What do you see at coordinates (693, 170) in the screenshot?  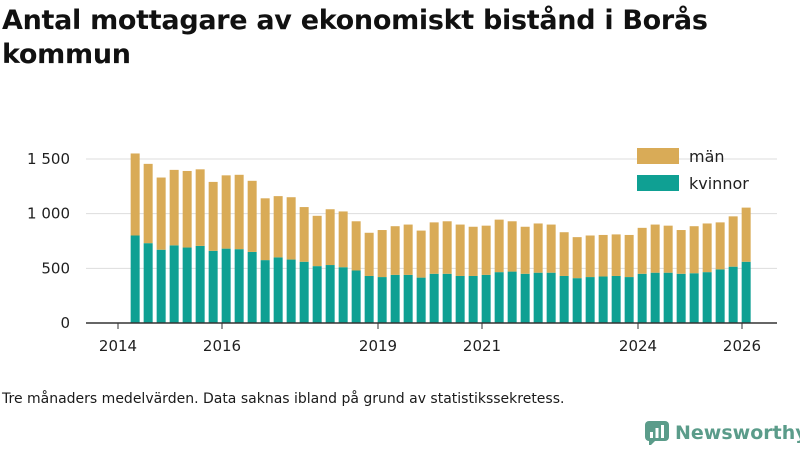 I see `legend: män kvinnor` at bounding box center [693, 170].